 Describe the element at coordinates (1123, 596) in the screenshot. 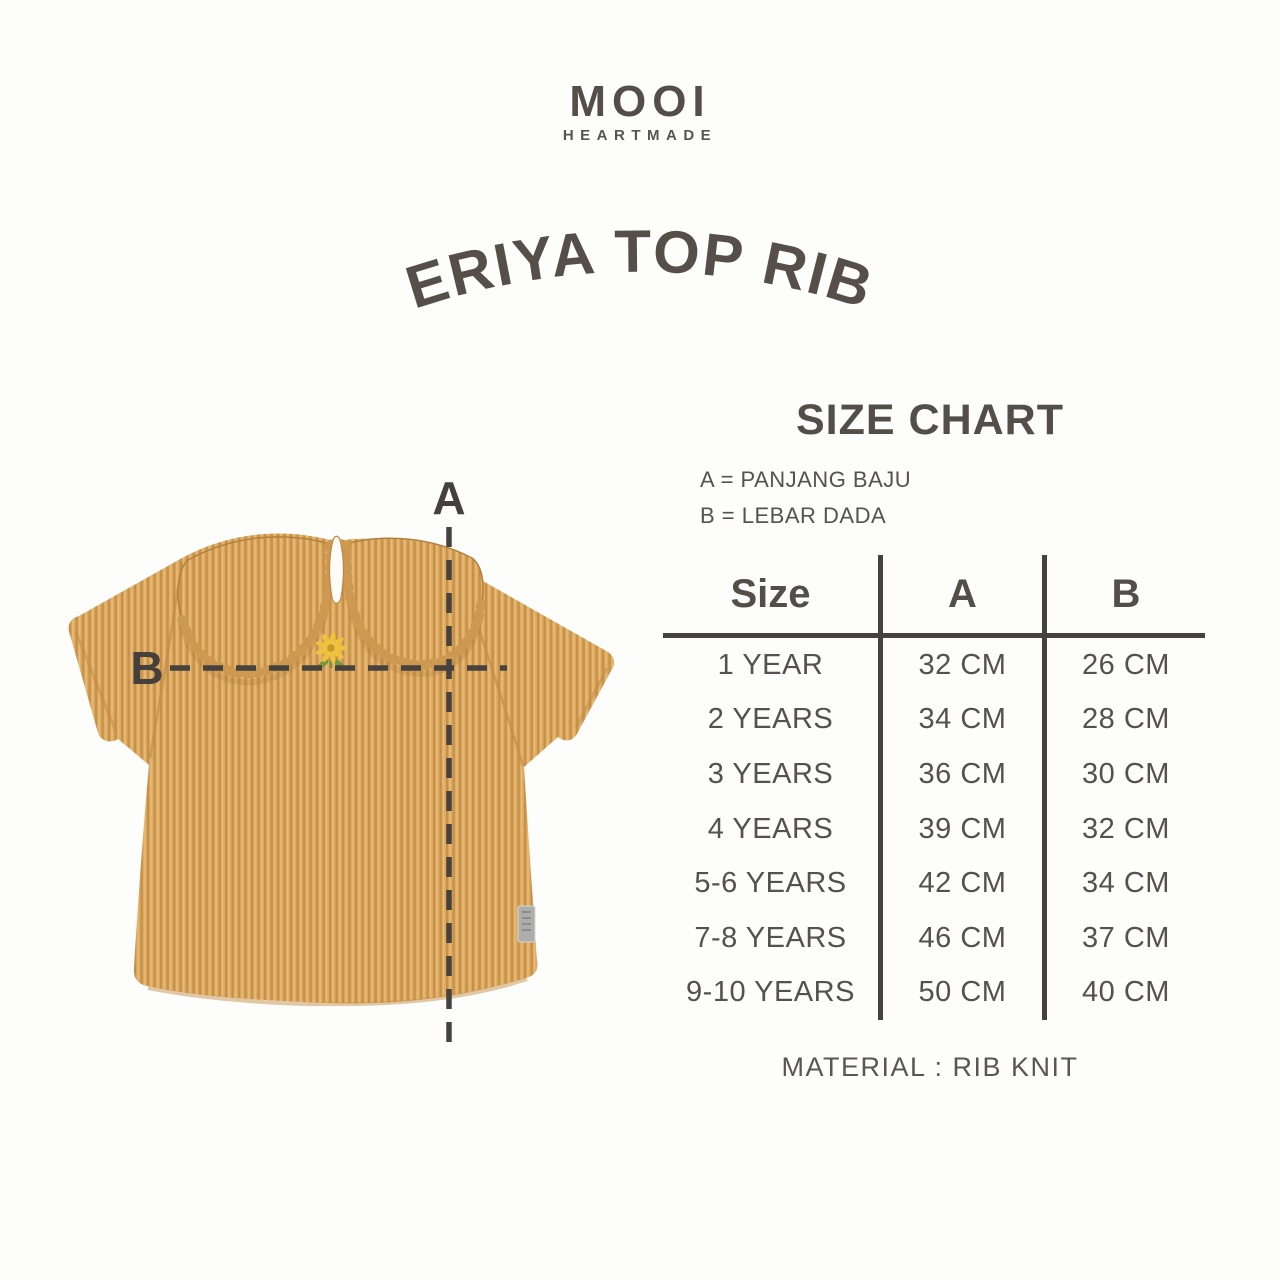

I see `column-header-b: B` at that location.